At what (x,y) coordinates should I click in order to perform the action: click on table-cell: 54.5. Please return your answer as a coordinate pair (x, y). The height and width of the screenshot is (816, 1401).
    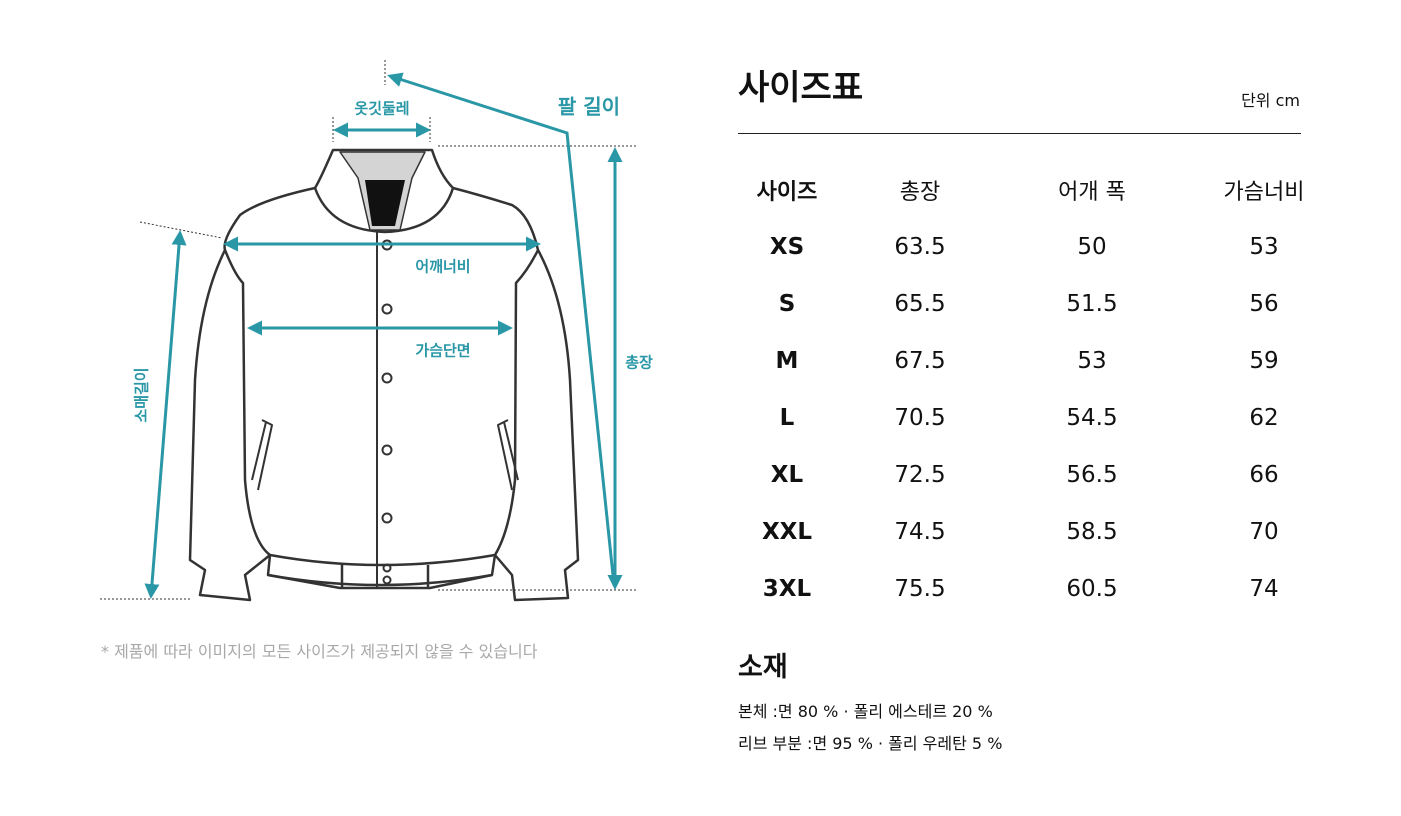
    Looking at the image, I should click on (1092, 418).